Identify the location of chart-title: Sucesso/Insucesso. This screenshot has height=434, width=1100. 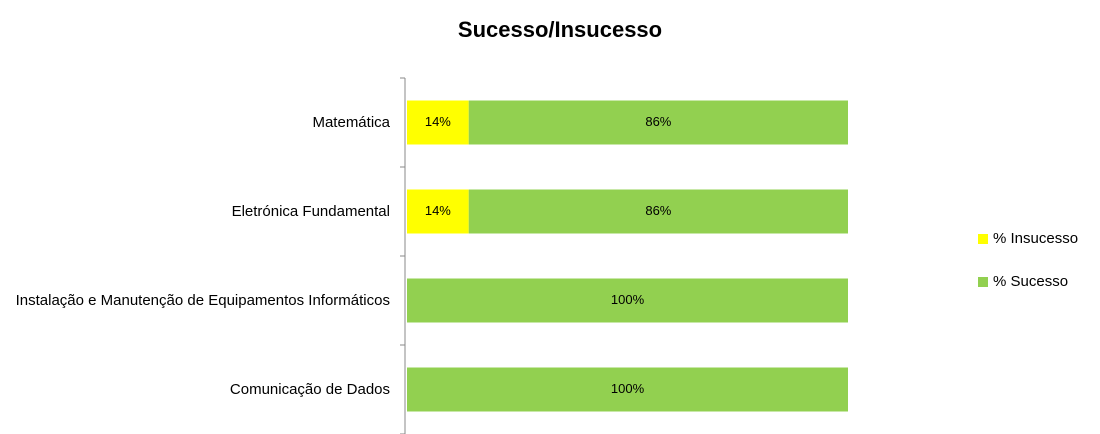
(560, 29).